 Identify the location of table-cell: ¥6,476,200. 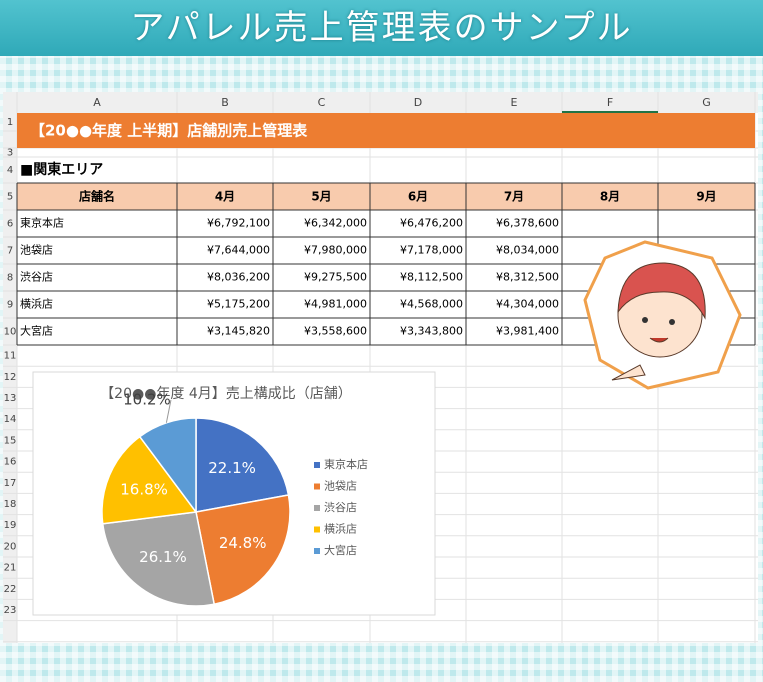
(431, 223).